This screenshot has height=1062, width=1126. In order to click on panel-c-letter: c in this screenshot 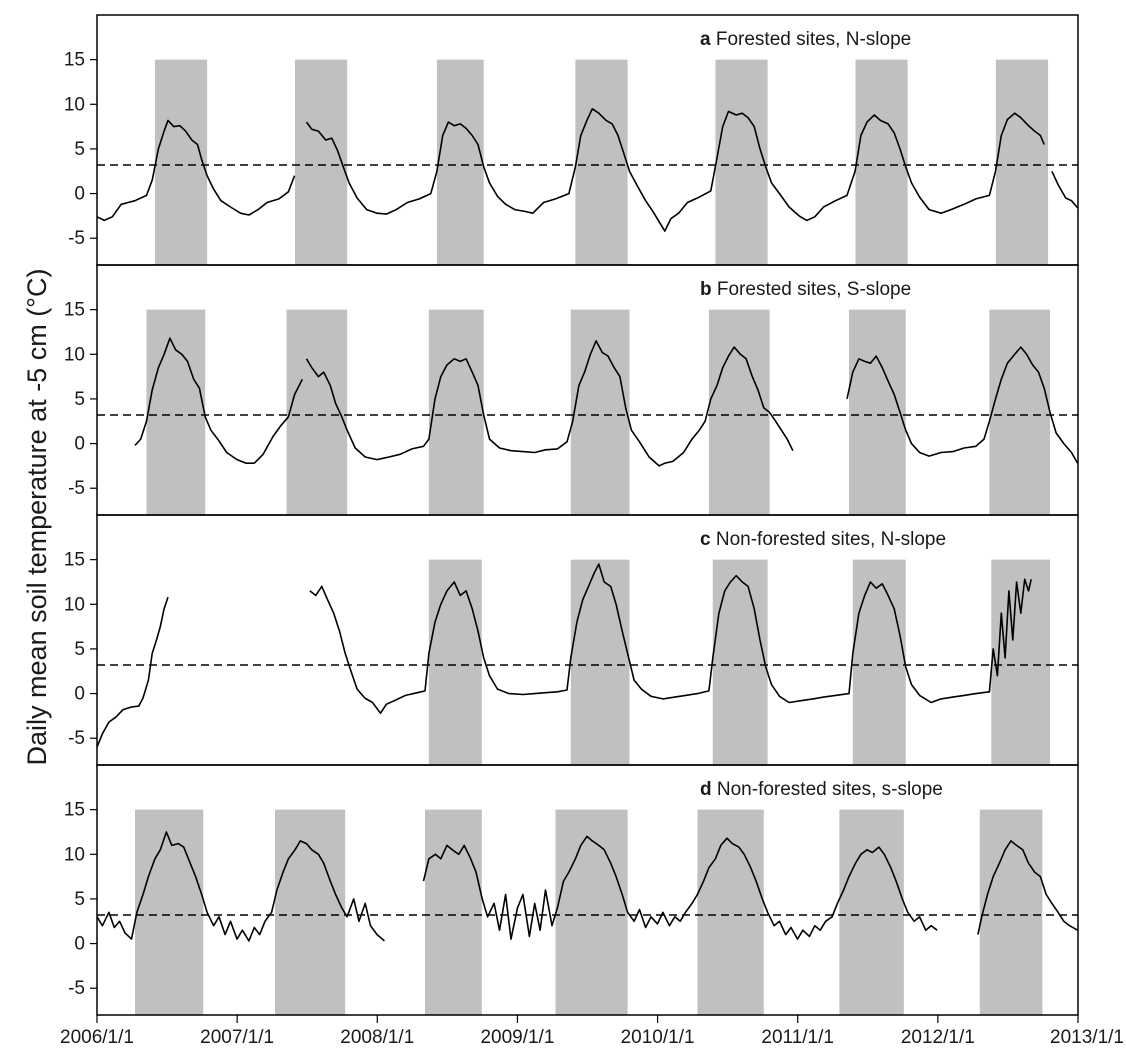, I will do `click(705, 539)`.